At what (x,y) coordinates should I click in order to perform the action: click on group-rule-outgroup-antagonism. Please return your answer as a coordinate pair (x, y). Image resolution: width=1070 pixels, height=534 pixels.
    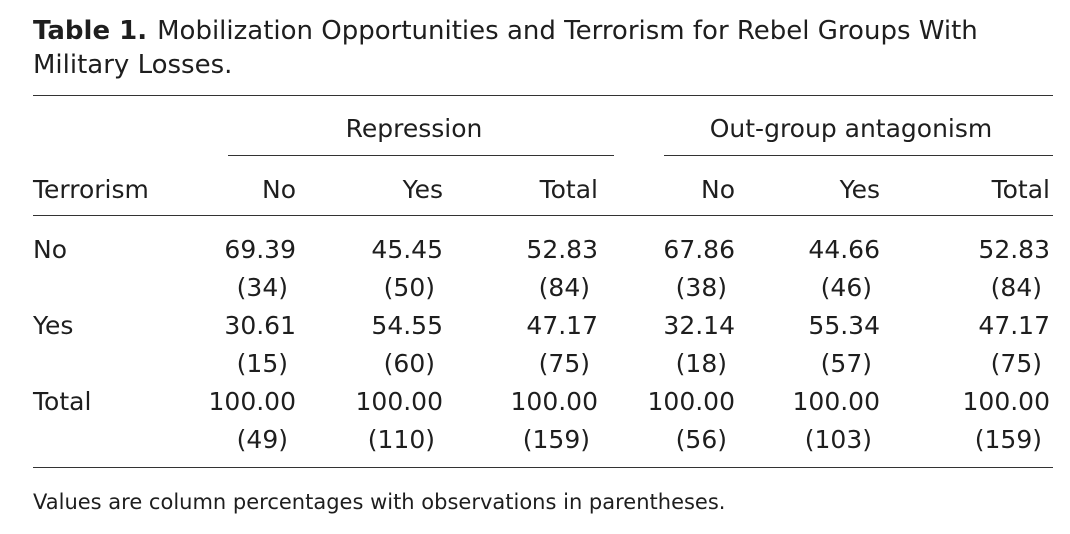
    Looking at the image, I should click on (858, 155).